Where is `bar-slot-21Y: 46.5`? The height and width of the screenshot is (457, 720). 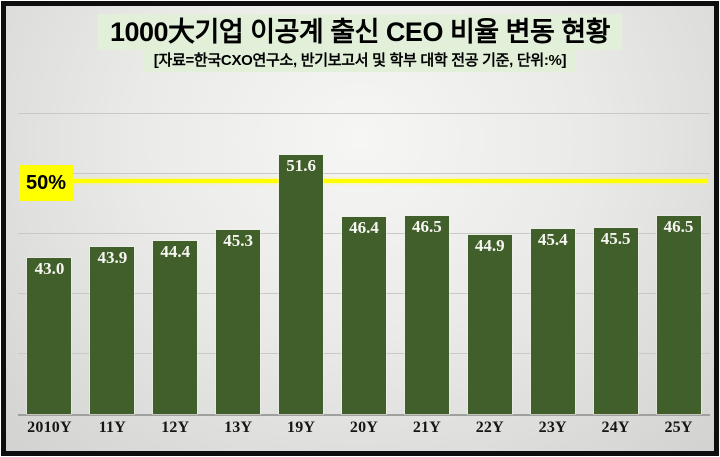 bar-slot-21Y: 46.5 is located at coordinates (426, 256).